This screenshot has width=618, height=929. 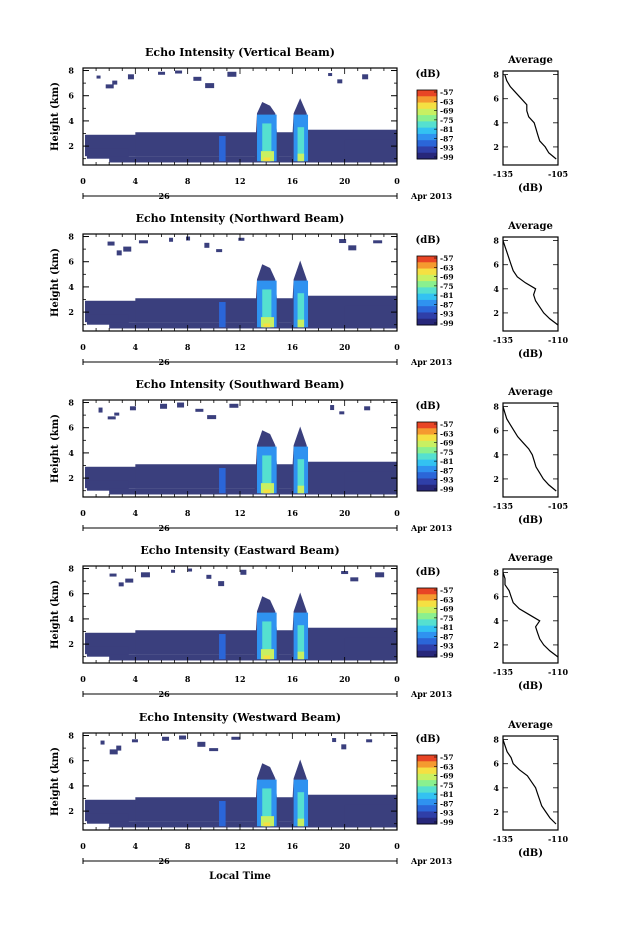 I want to click on x-tick-label: 4, so click(x=136, y=181).